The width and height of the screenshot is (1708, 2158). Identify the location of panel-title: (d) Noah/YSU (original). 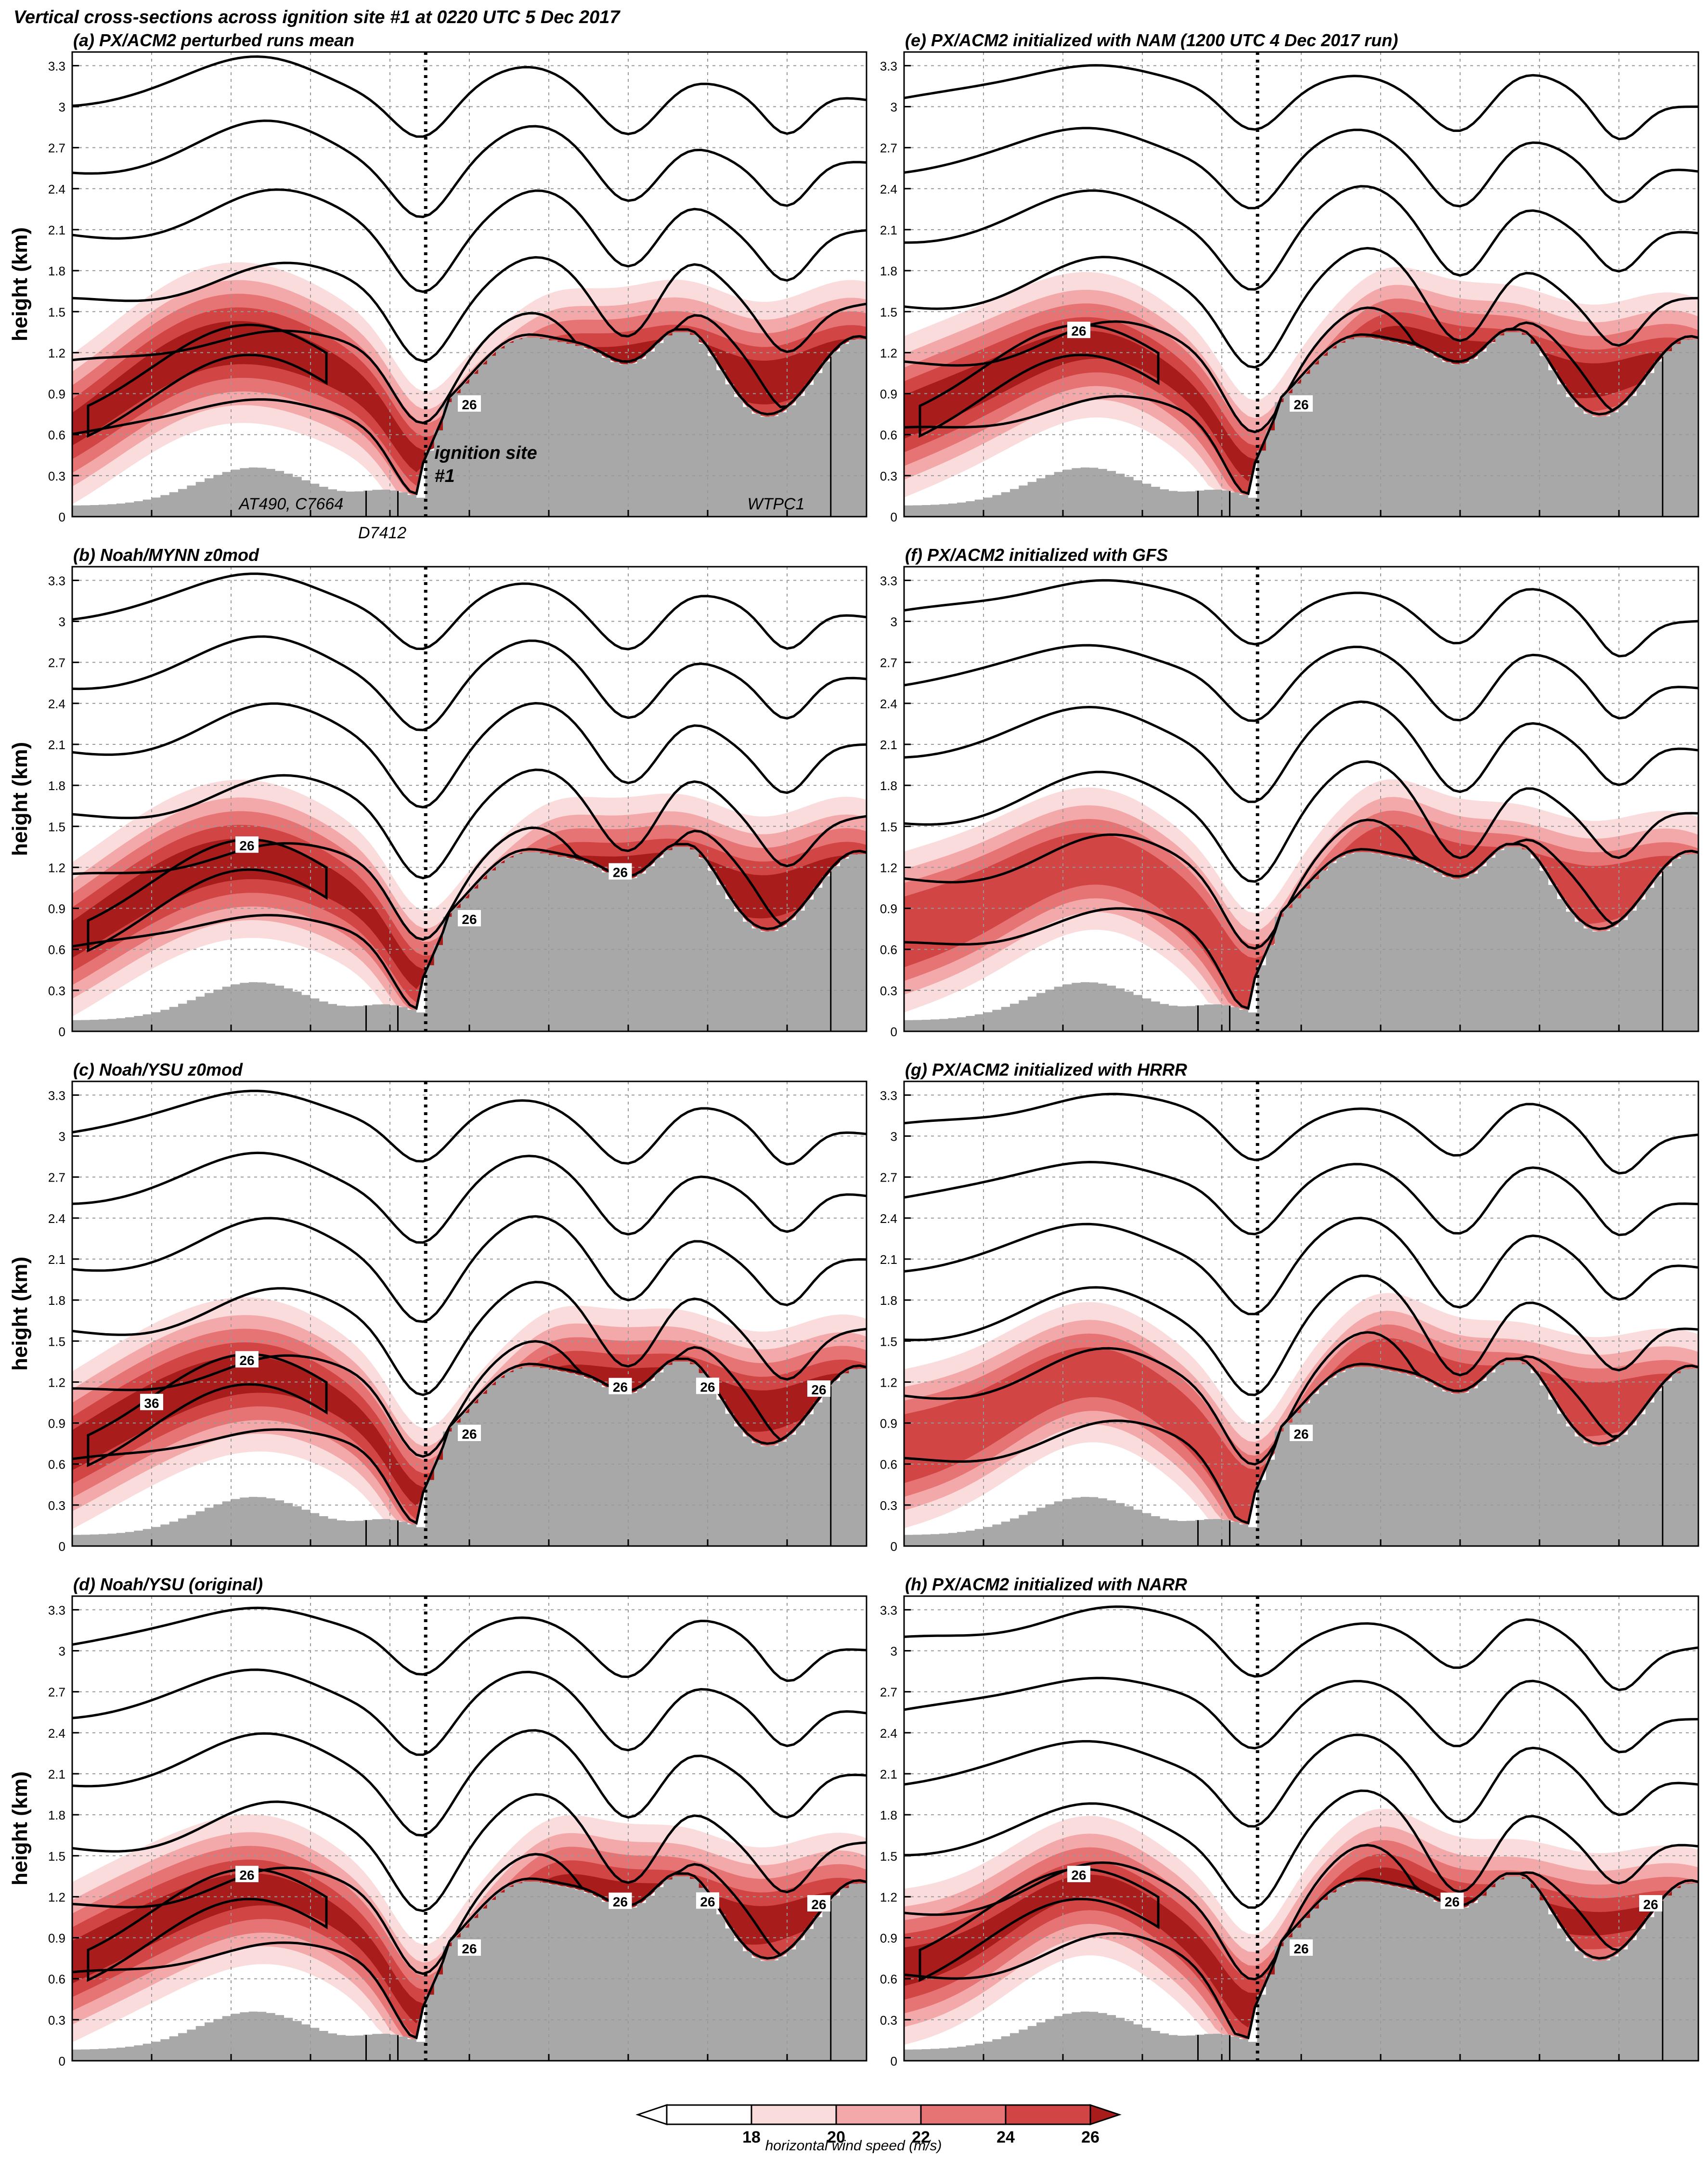
(168, 1584).